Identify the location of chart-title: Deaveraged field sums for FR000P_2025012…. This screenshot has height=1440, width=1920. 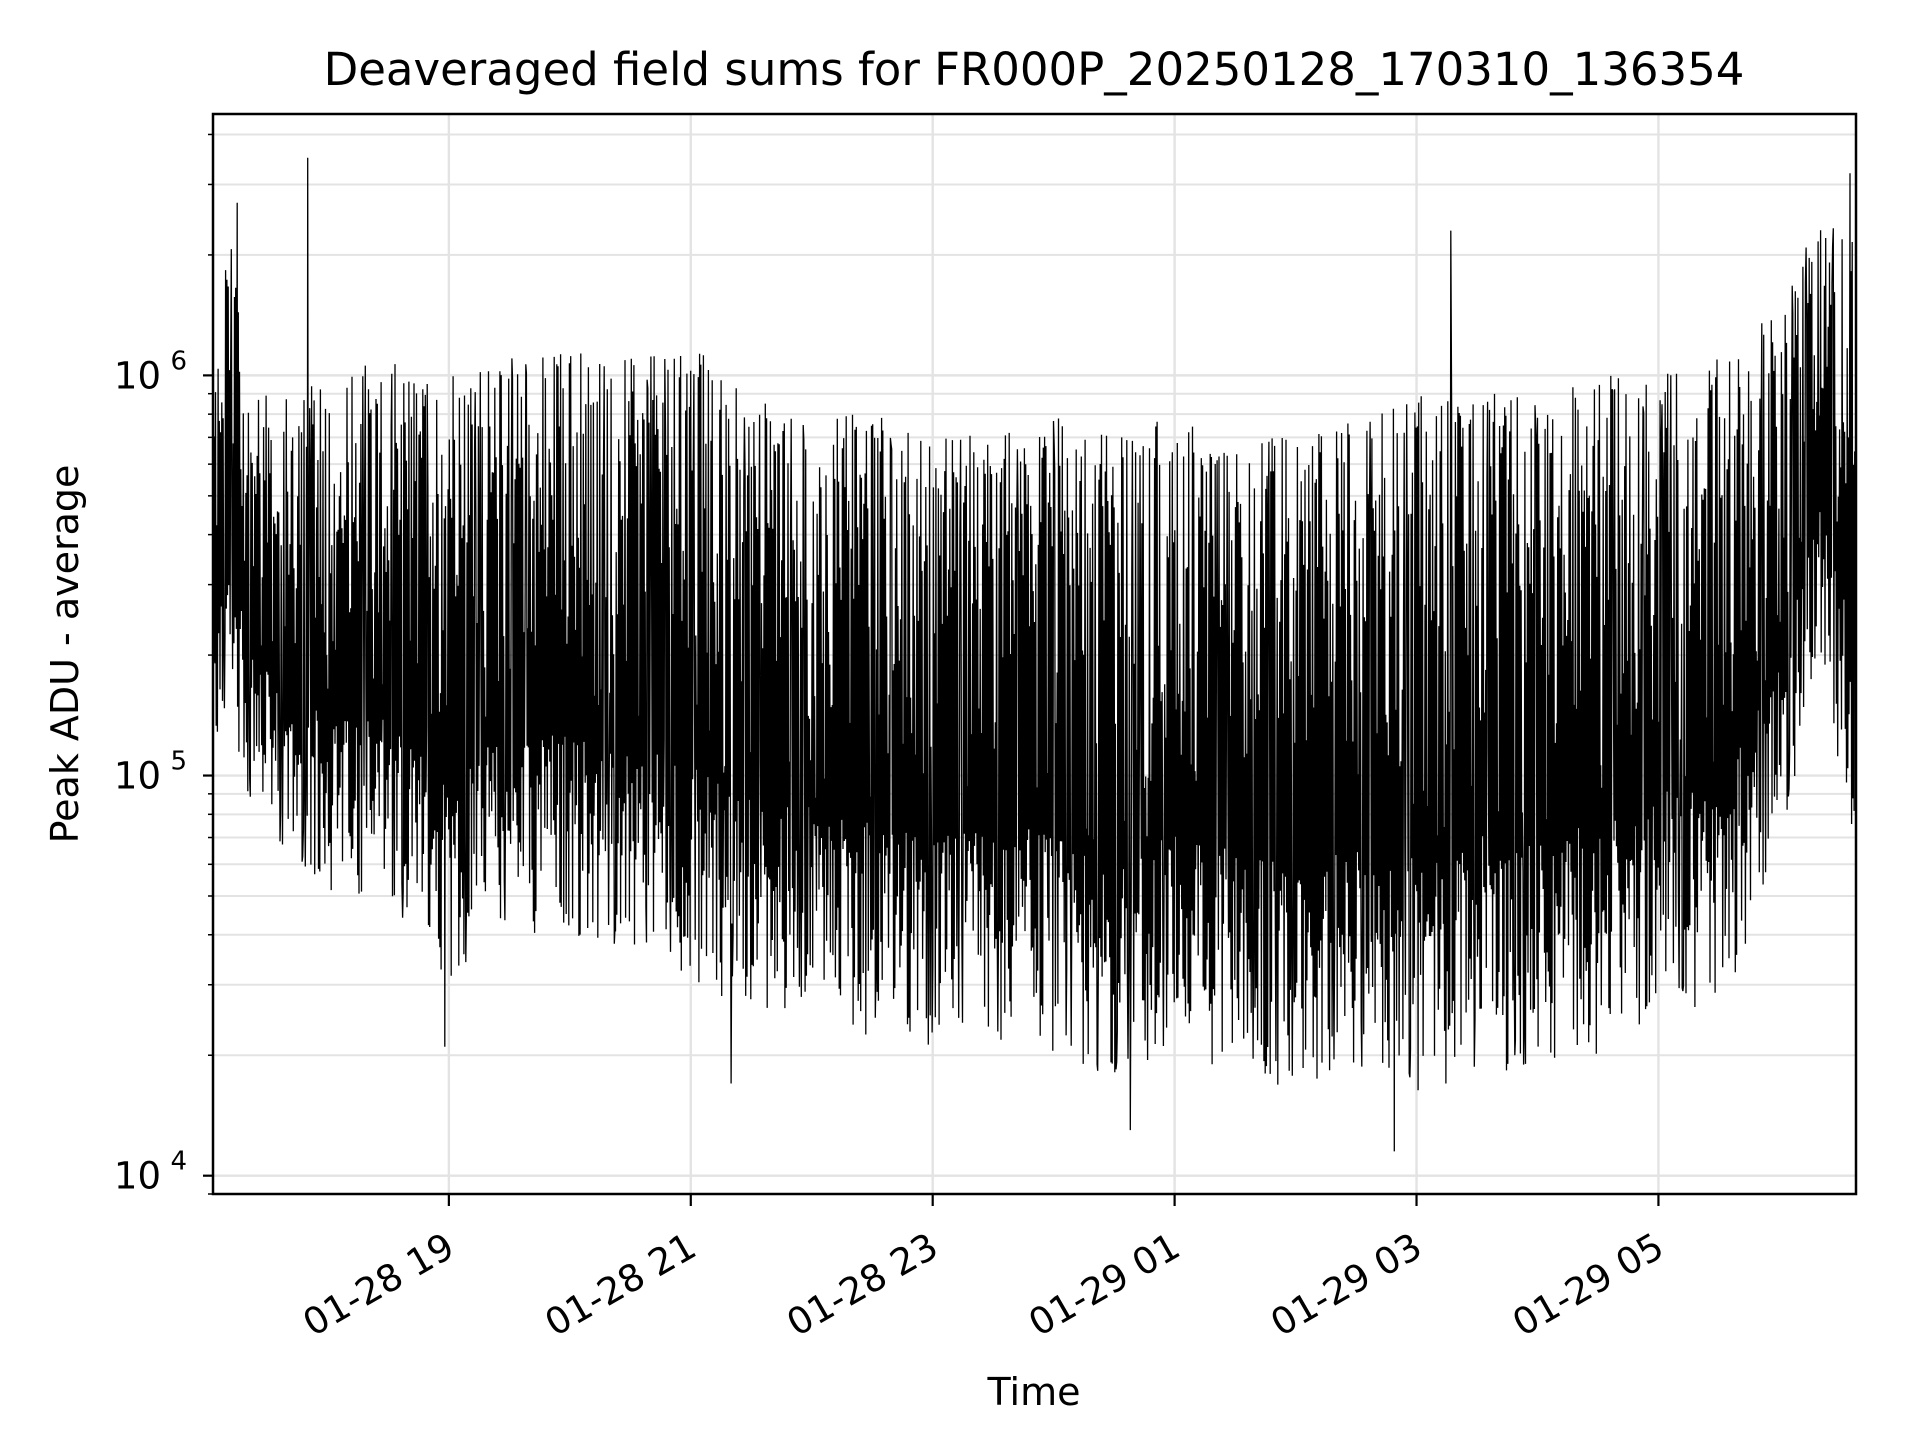
(1034, 69).